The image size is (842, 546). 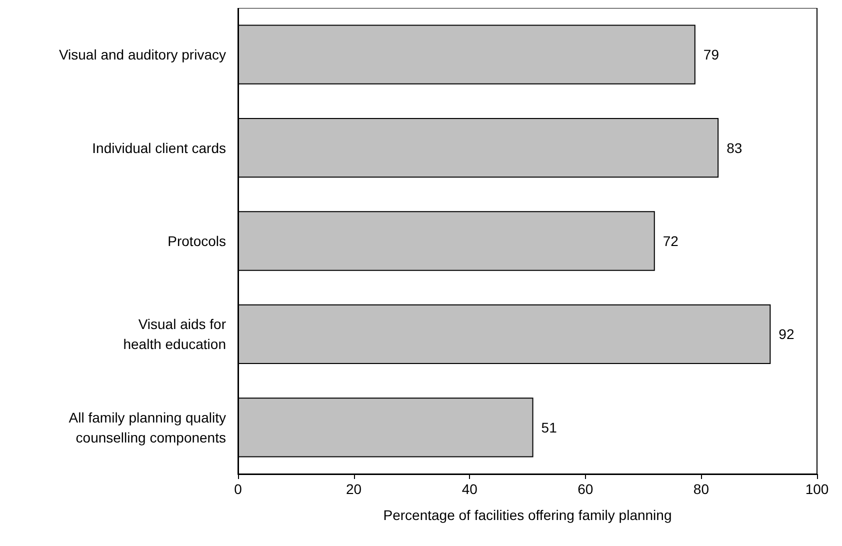 I want to click on y-tick-label: Visual aids for health education, so click(x=174, y=334).